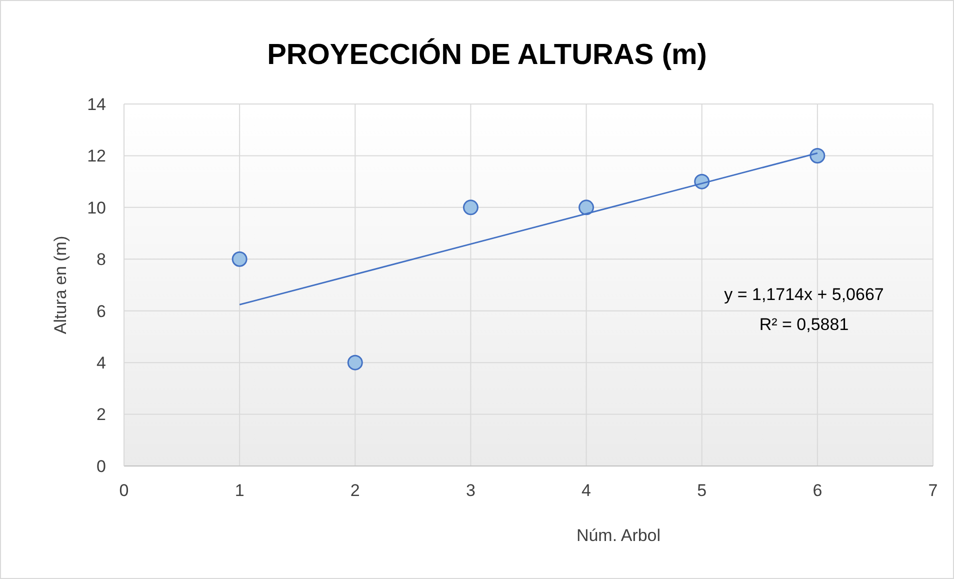  I want to click on y-tick-label: 8, so click(101, 260).